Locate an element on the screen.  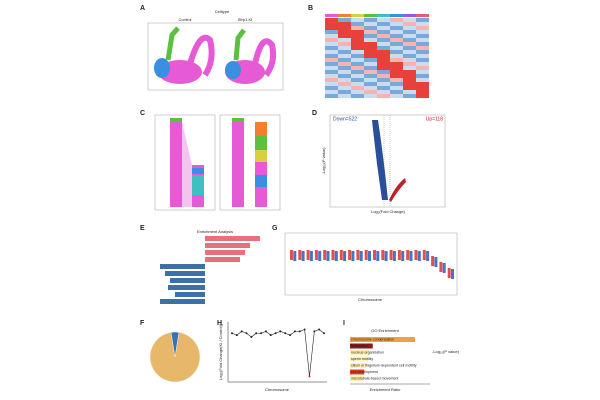
y-axis-label: -Log₁₀(P value) is located at coordinates (323, 161).